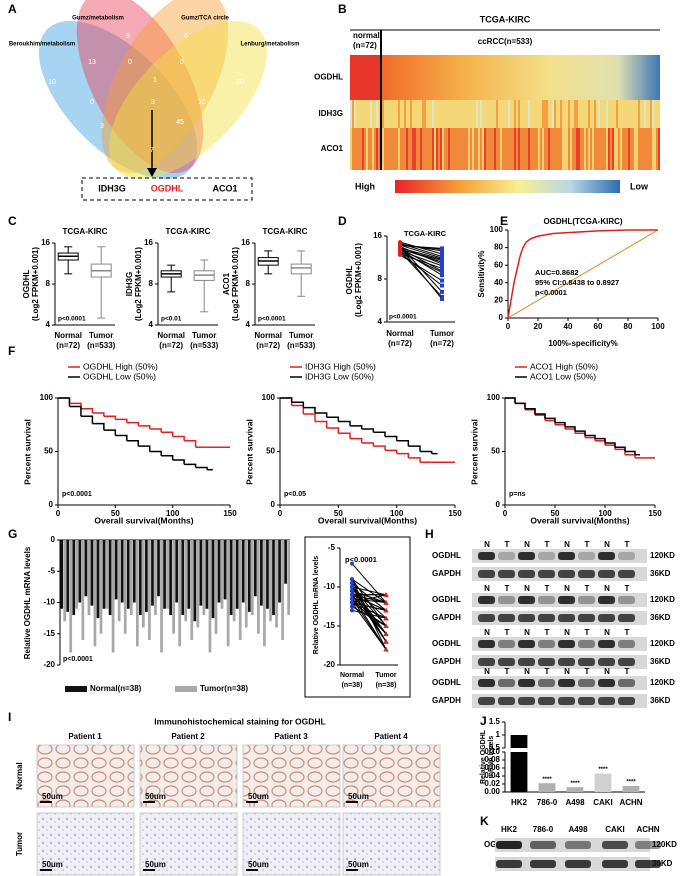  What do you see at coordinates (270, 451) in the screenshot?
I see `y-tick-label: 50` at bounding box center [270, 451].